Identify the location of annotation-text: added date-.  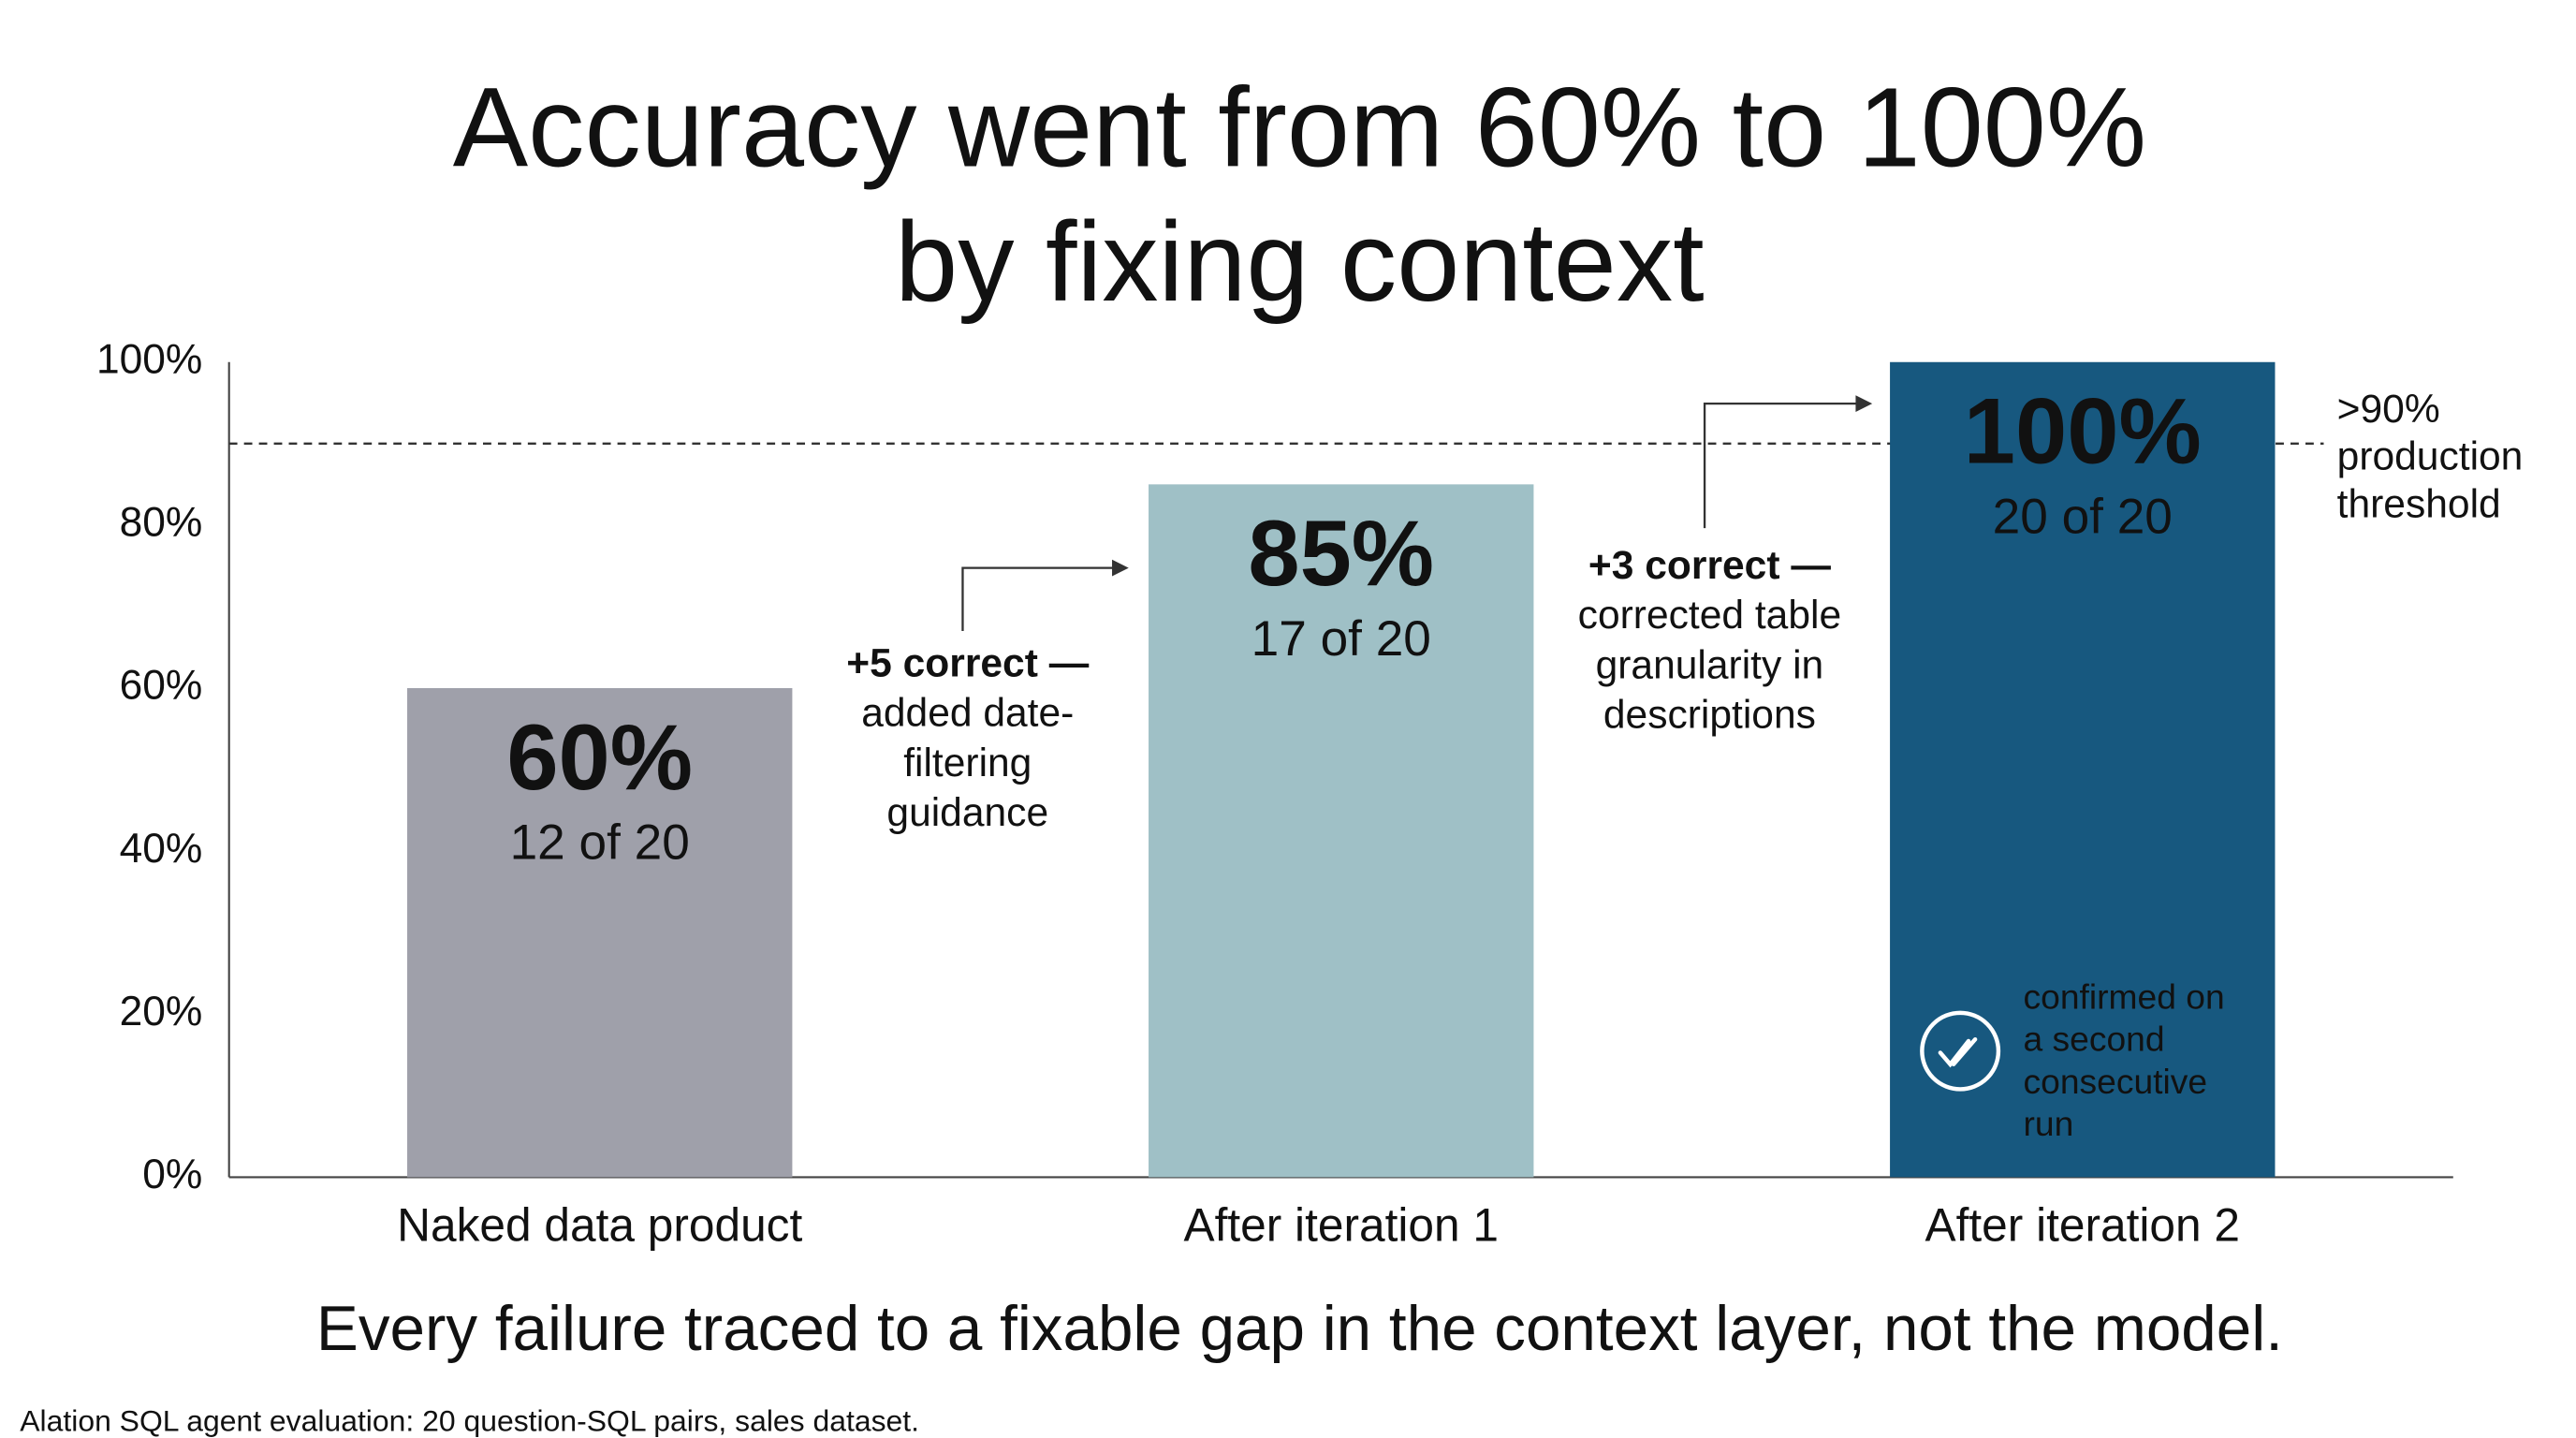
(968, 713).